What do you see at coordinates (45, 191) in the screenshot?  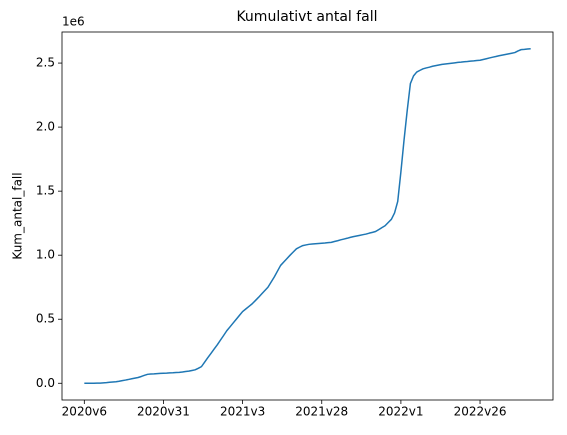 I see `y-tick-label: 1.5` at bounding box center [45, 191].